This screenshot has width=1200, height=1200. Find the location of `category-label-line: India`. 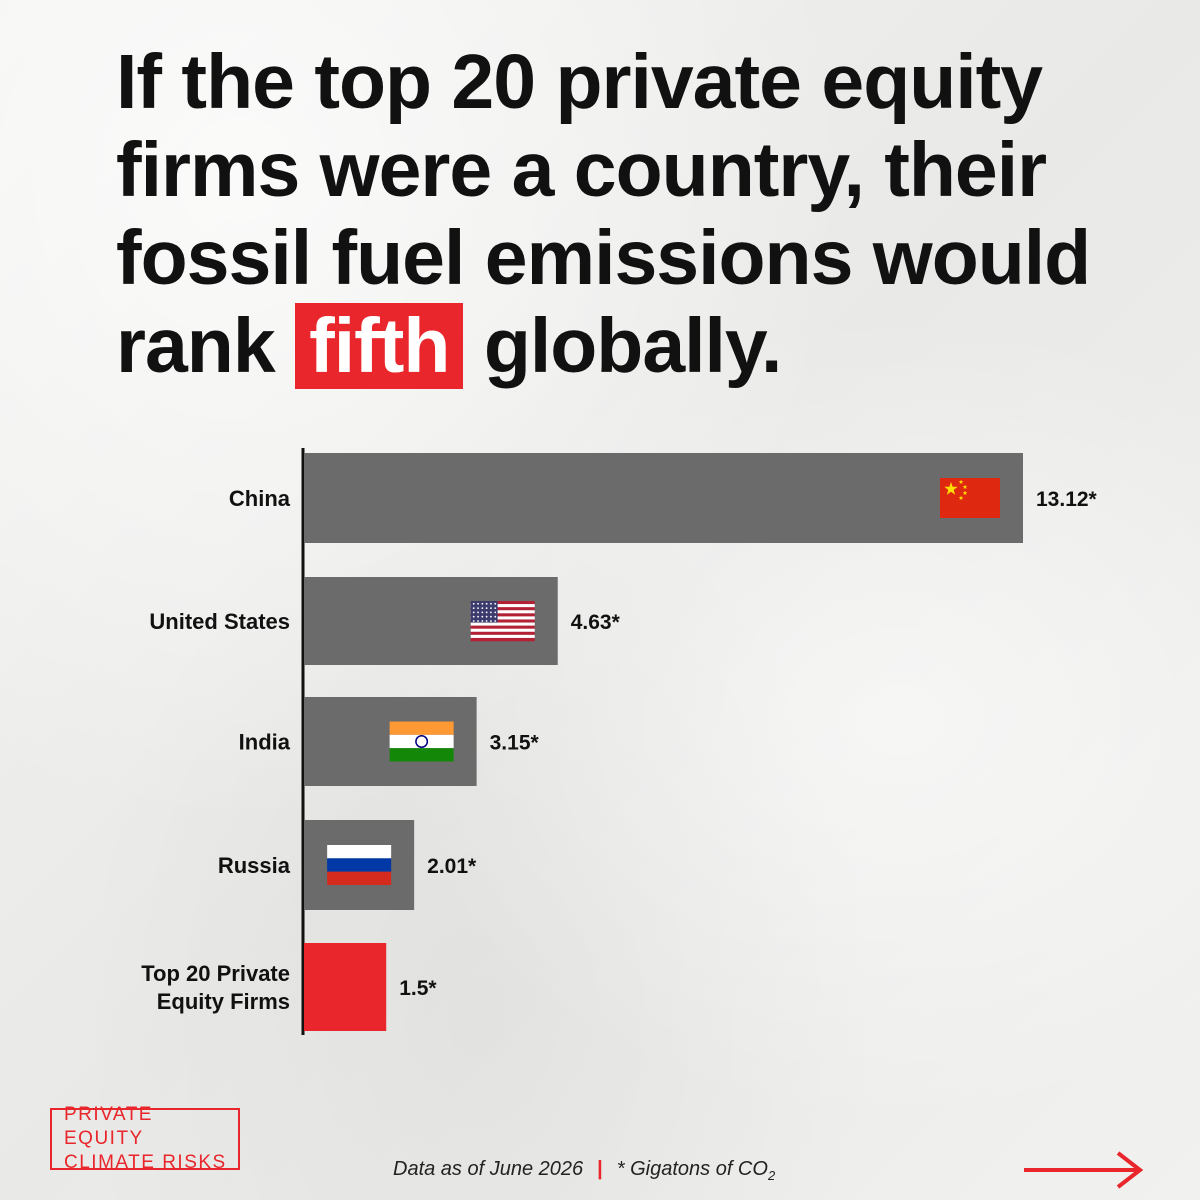

category-label-line: India is located at coordinates (265, 742).